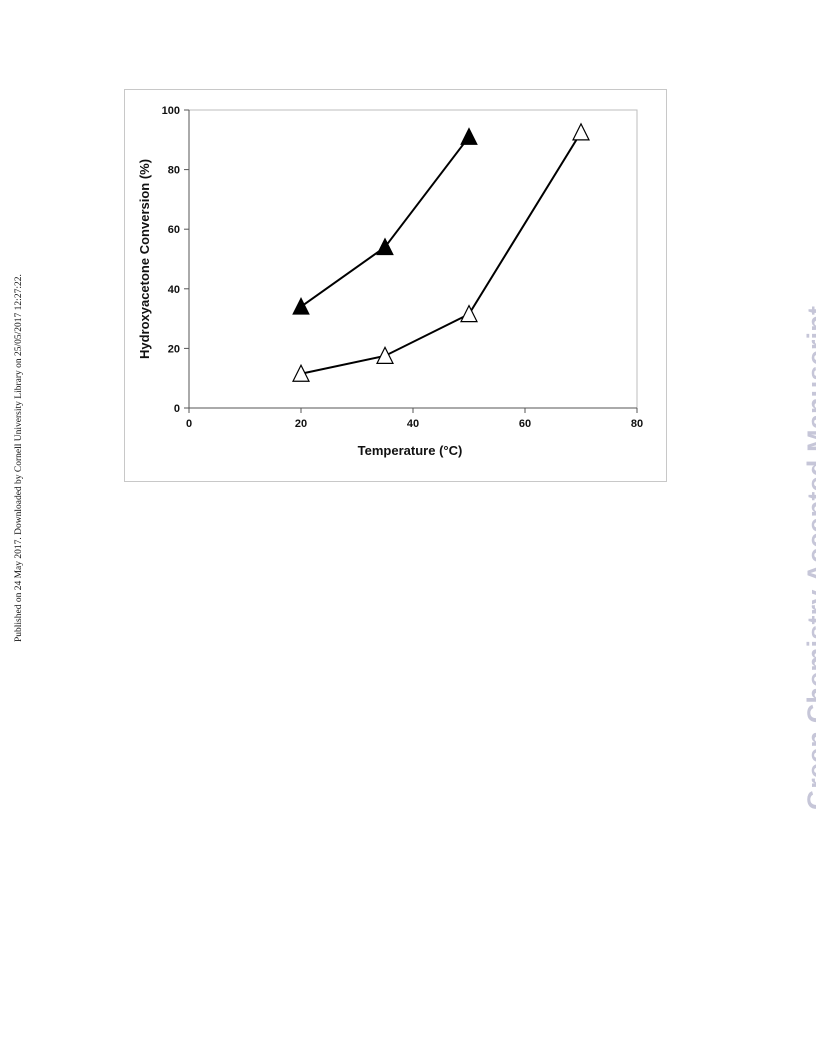 The width and height of the screenshot is (816, 1056). I want to click on x-axis-label: Temperature (°C), so click(410, 450).